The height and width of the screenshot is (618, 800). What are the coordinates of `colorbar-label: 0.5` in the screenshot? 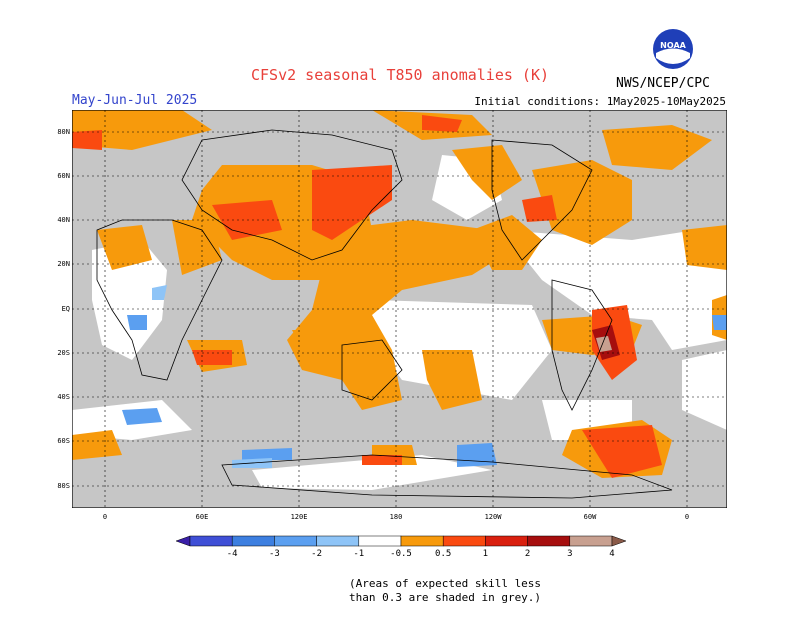 It's located at (443, 554).